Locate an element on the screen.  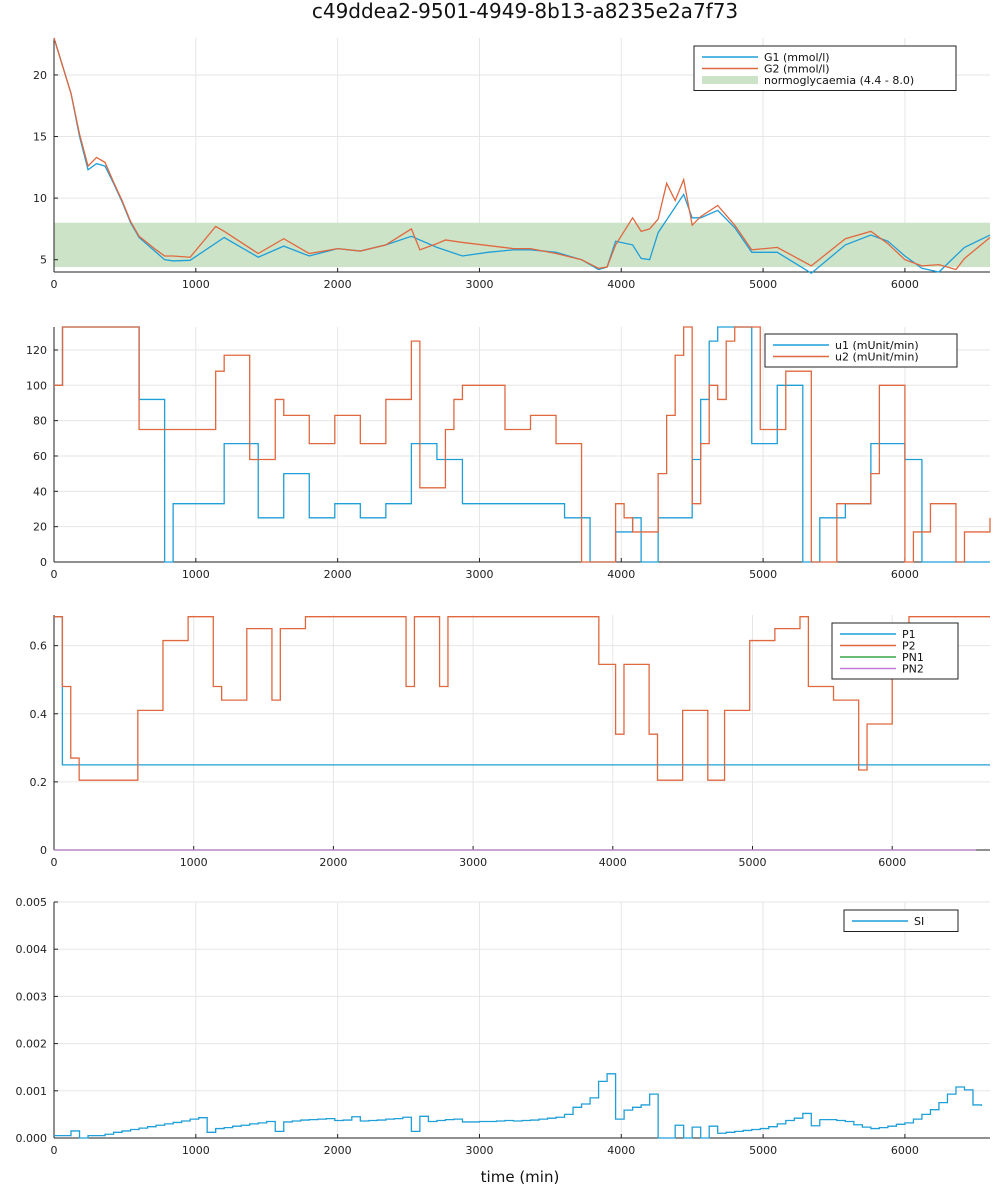
series-line-p2 is located at coordinates (522, 698).